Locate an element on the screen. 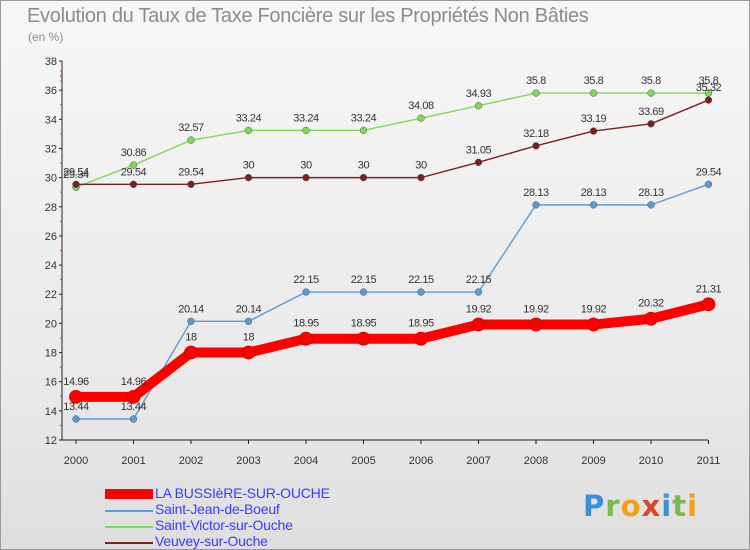  data-label-saint-victor-sur-ouche: 30.86 is located at coordinates (134, 153).